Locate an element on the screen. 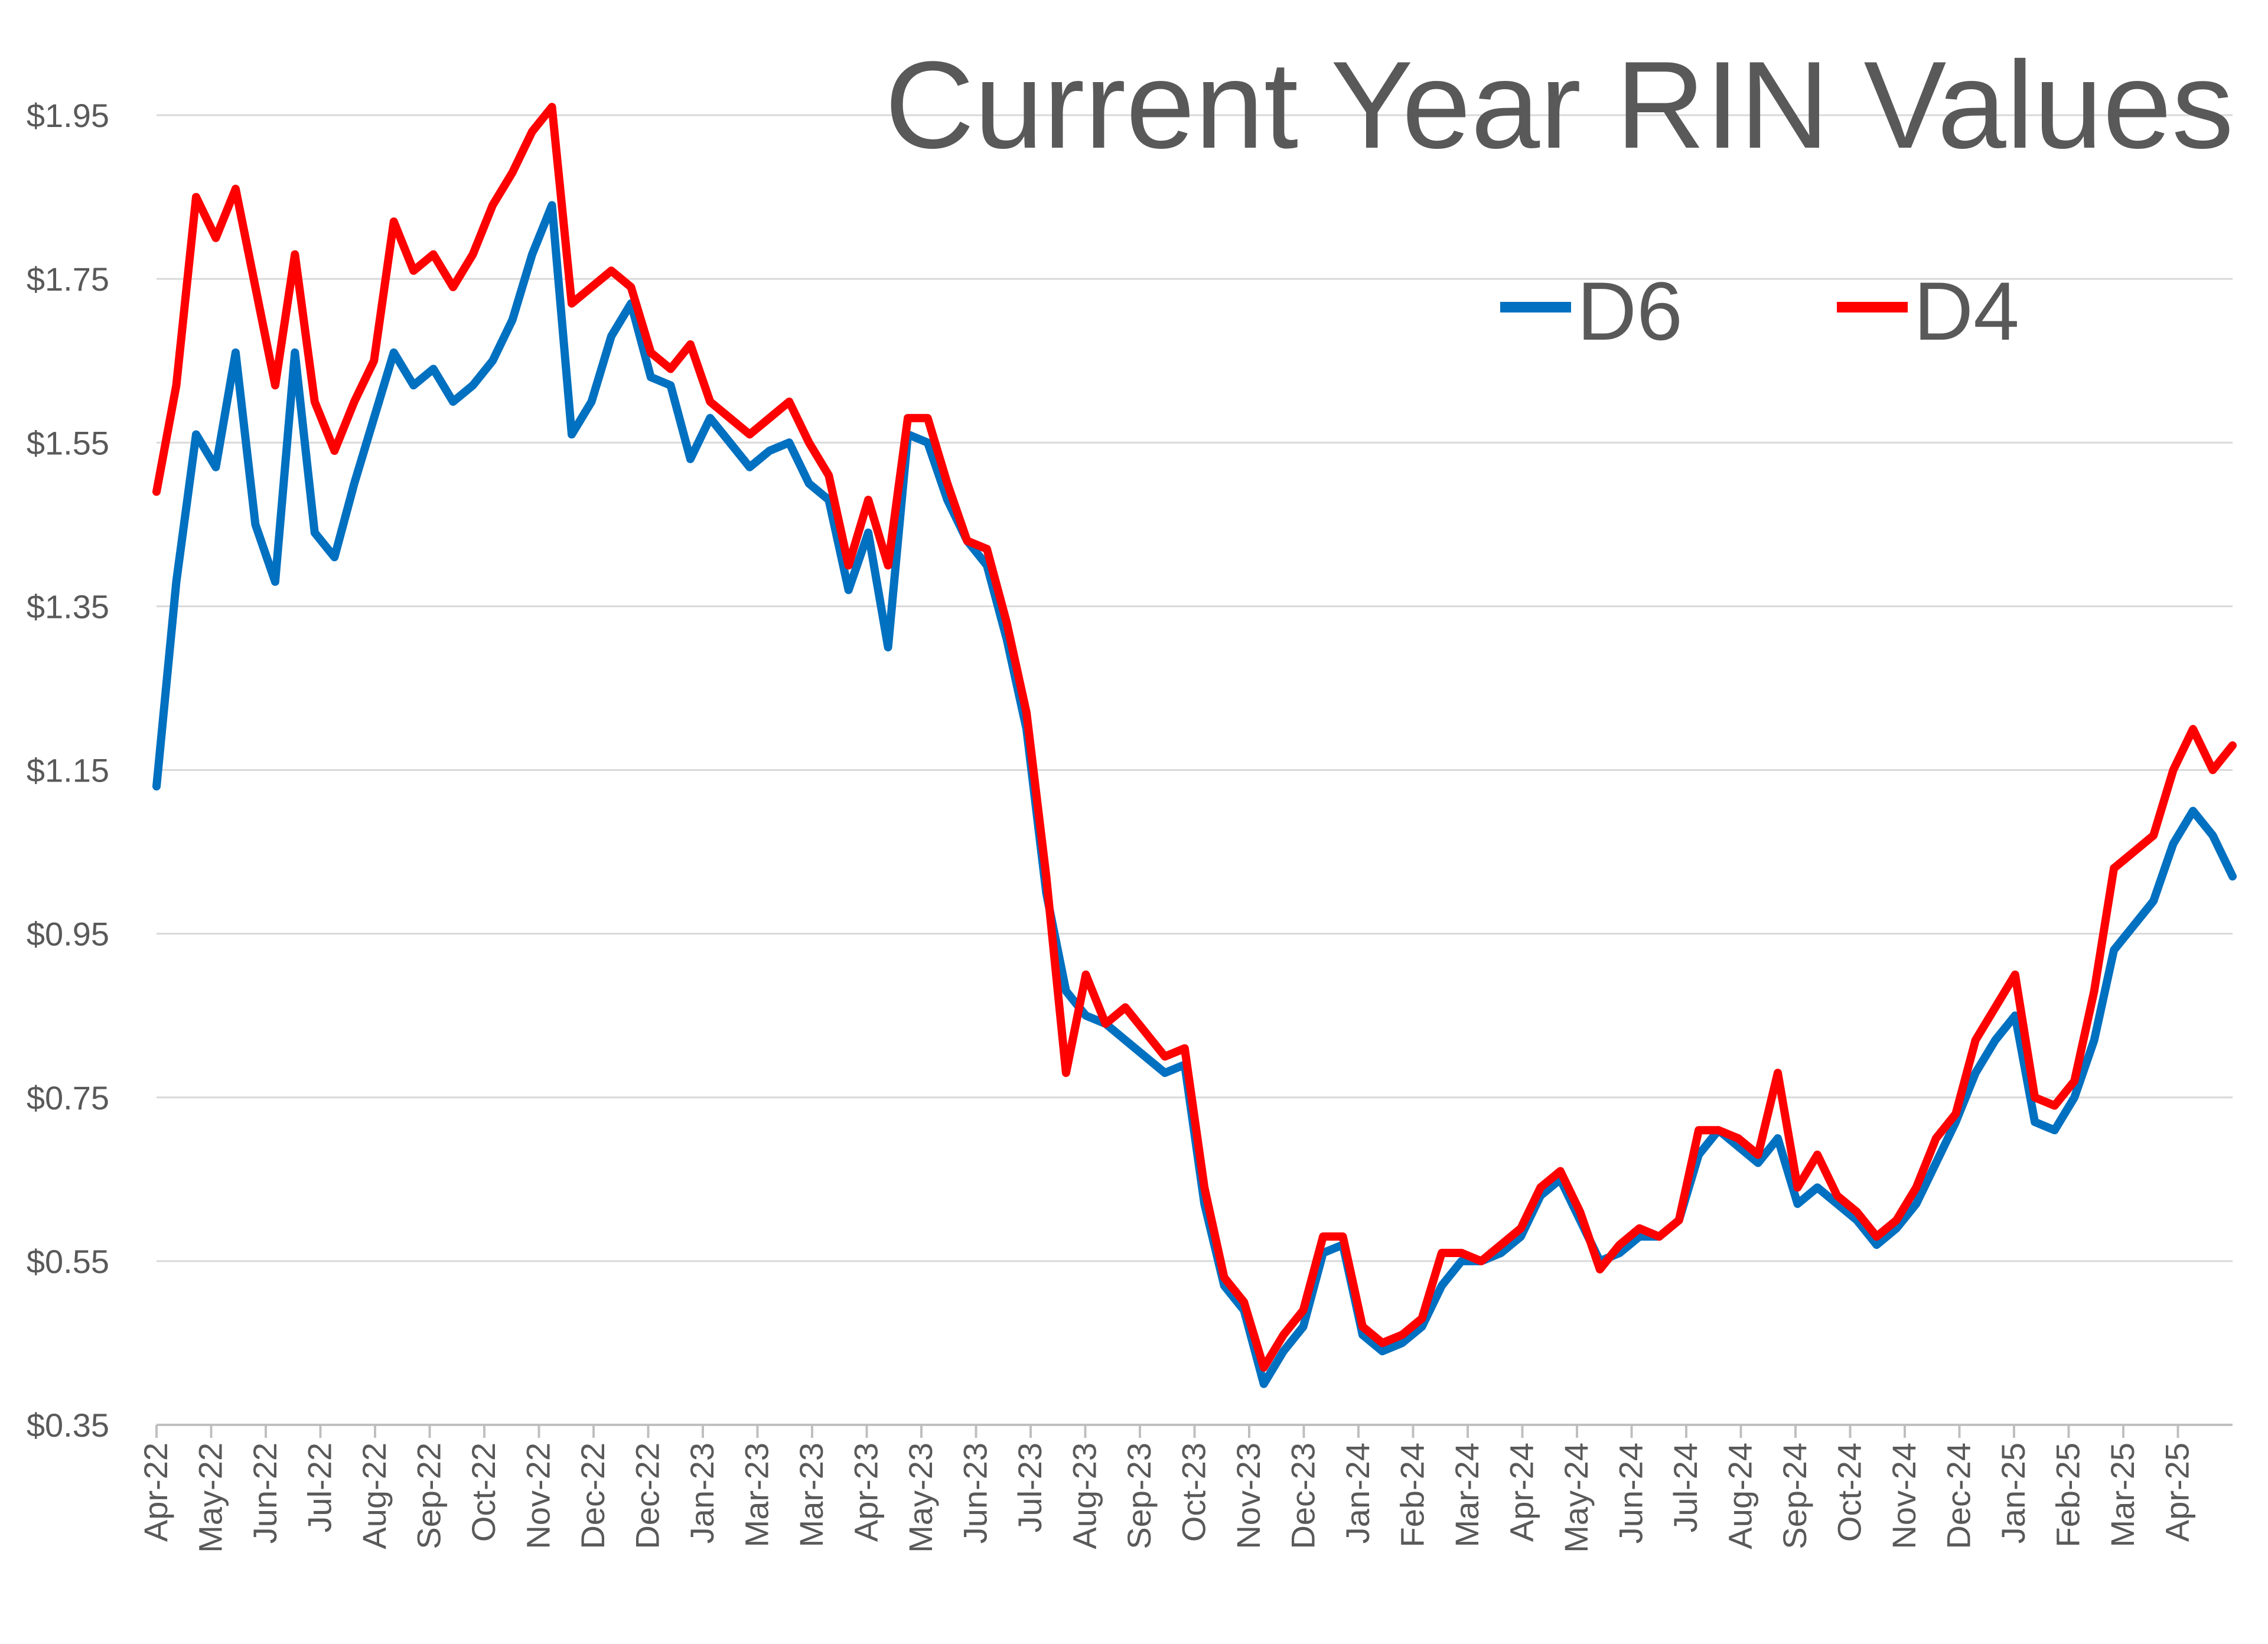  x-tick-label: Oct-22 is located at coordinates (483, 1492).